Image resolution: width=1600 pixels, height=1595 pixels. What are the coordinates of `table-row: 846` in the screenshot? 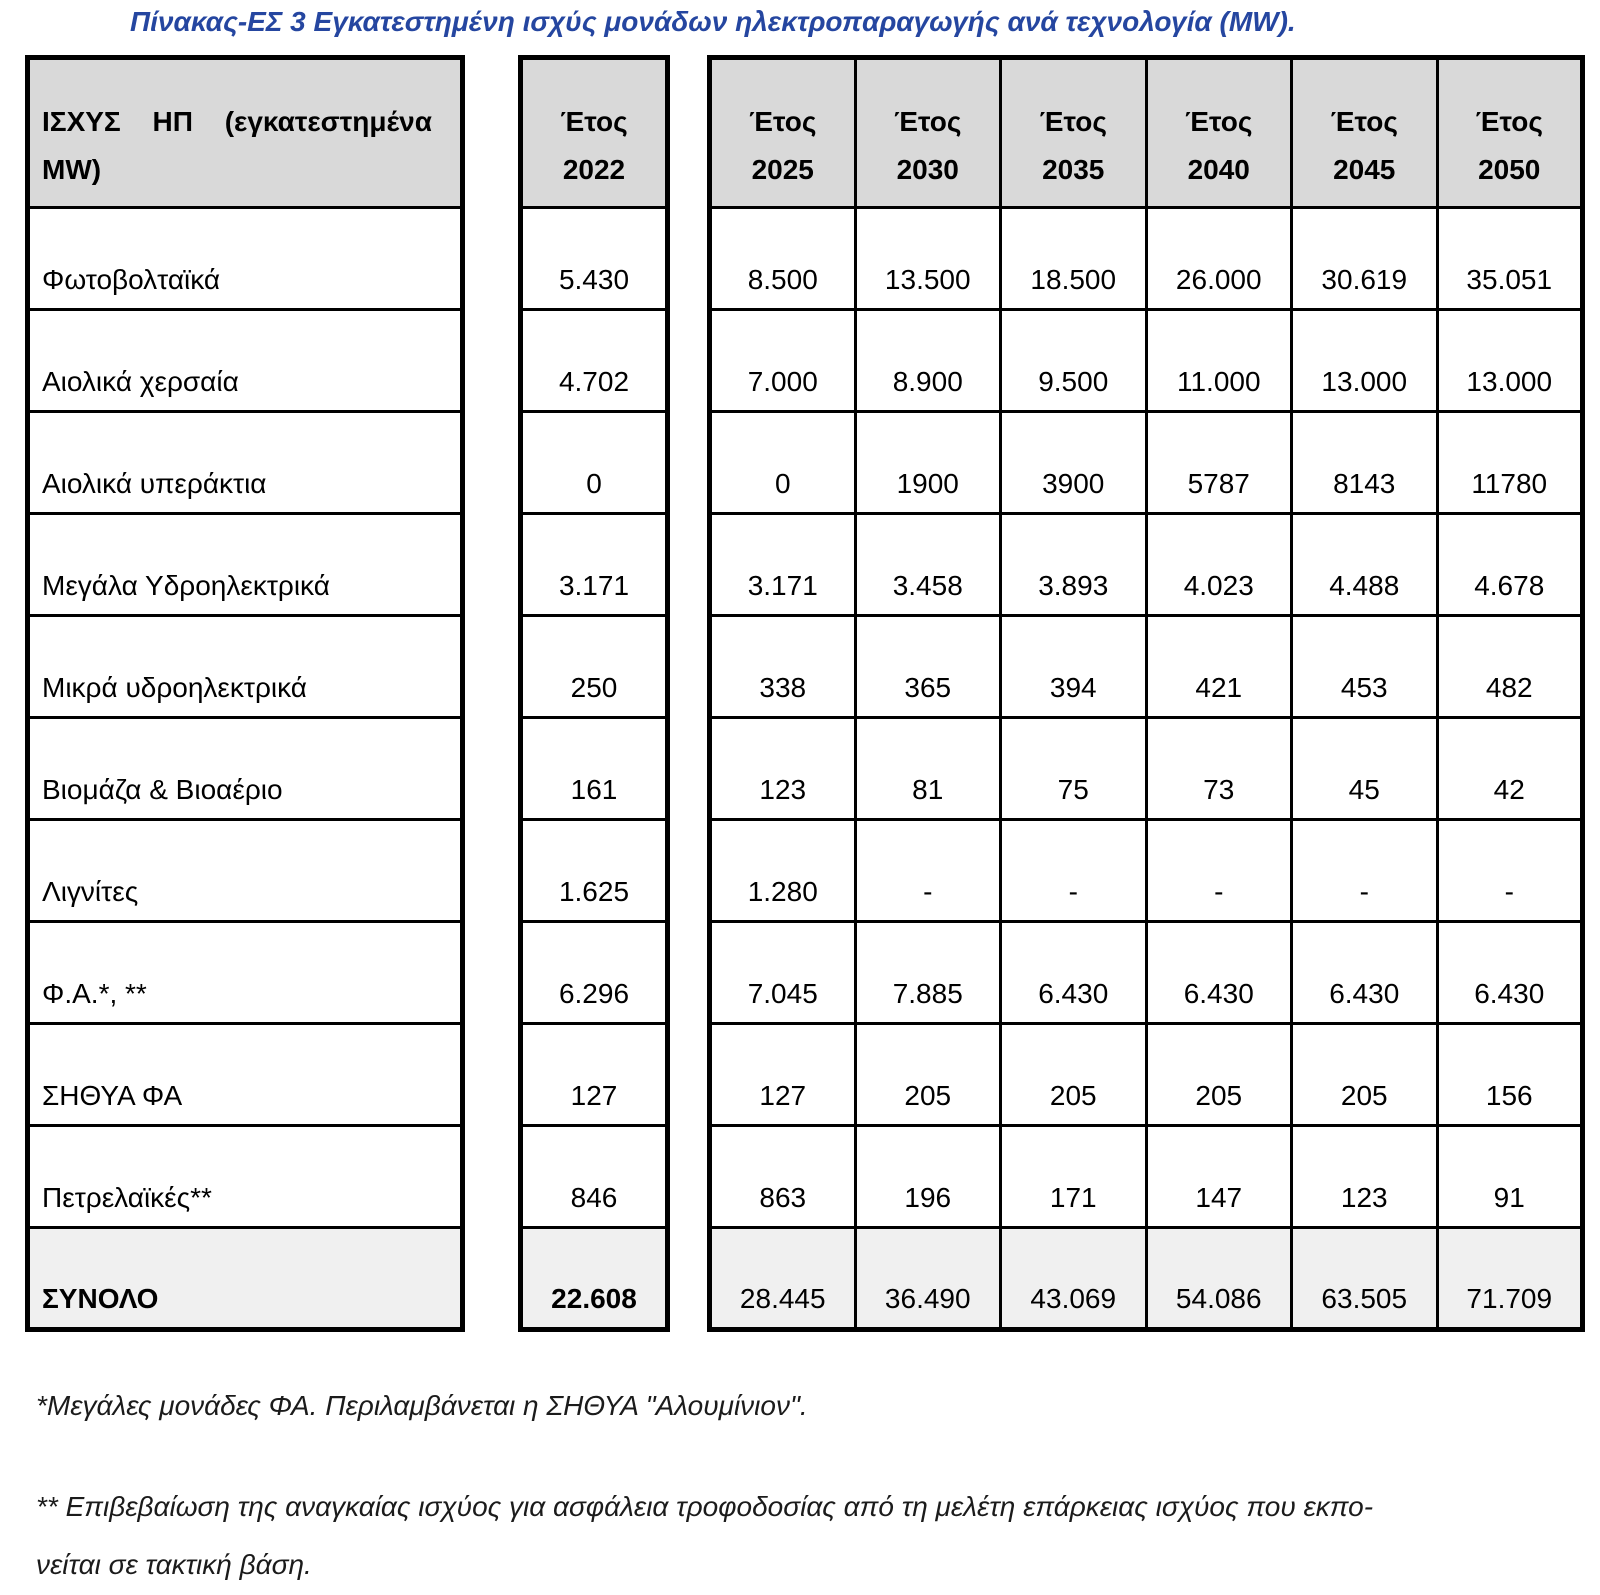 It's located at (594, 1176).